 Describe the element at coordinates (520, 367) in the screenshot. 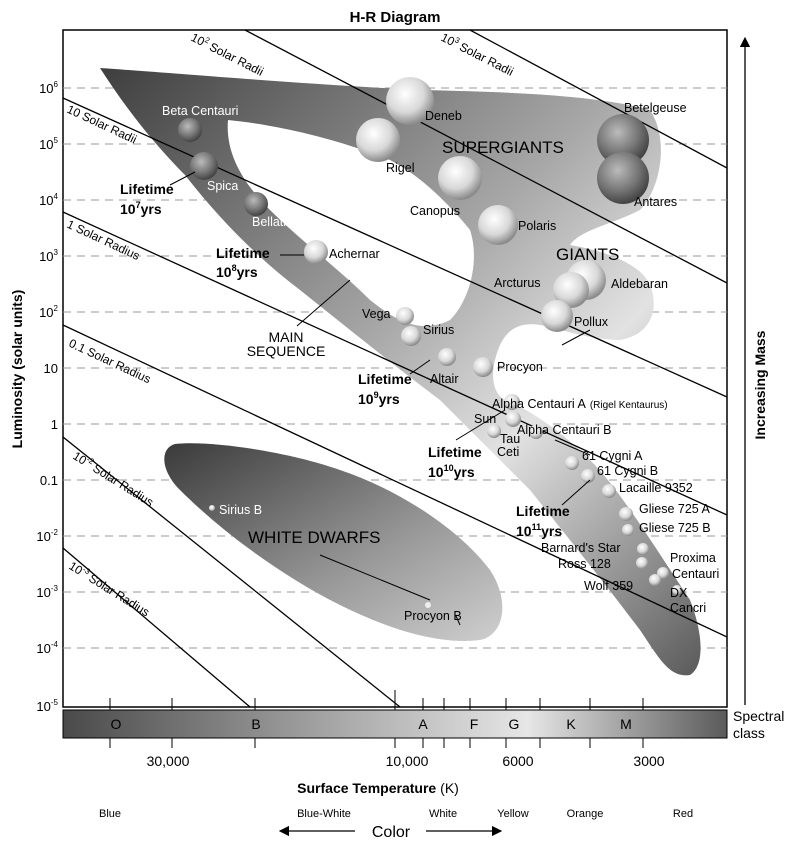

I see `star-procyon: Procyon` at that location.